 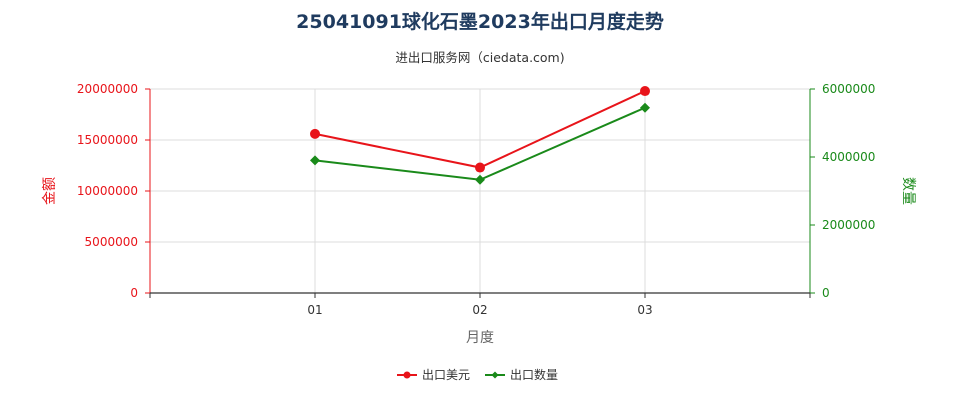 What do you see at coordinates (848, 89) in the screenshot?
I see `right-axis-tick-label: 6000000` at bounding box center [848, 89].